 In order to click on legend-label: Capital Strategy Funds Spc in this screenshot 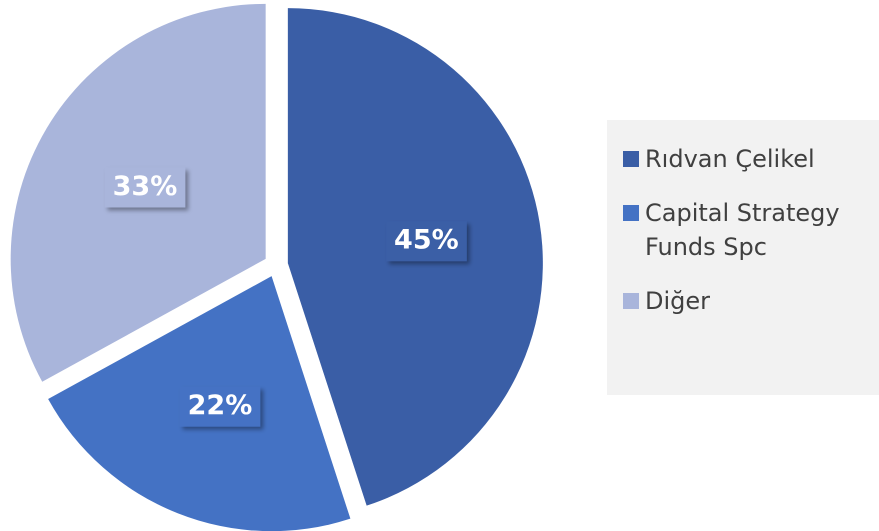, I will do `click(742, 230)`.